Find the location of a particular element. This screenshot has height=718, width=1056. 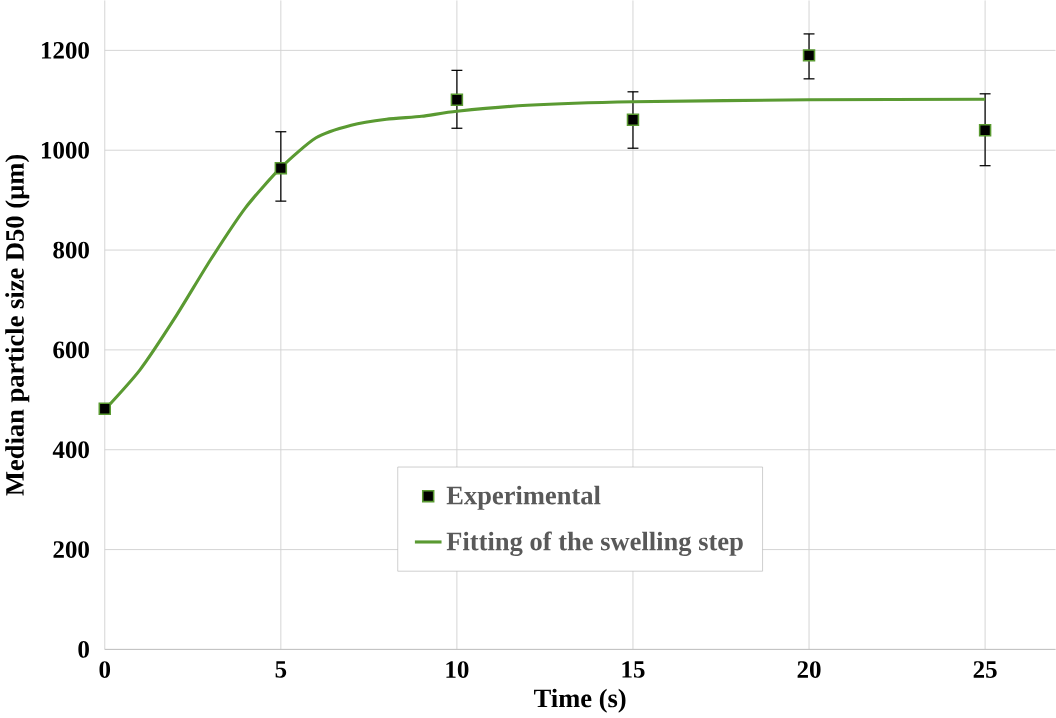

y-tick-label: 600 is located at coordinates (71, 350).